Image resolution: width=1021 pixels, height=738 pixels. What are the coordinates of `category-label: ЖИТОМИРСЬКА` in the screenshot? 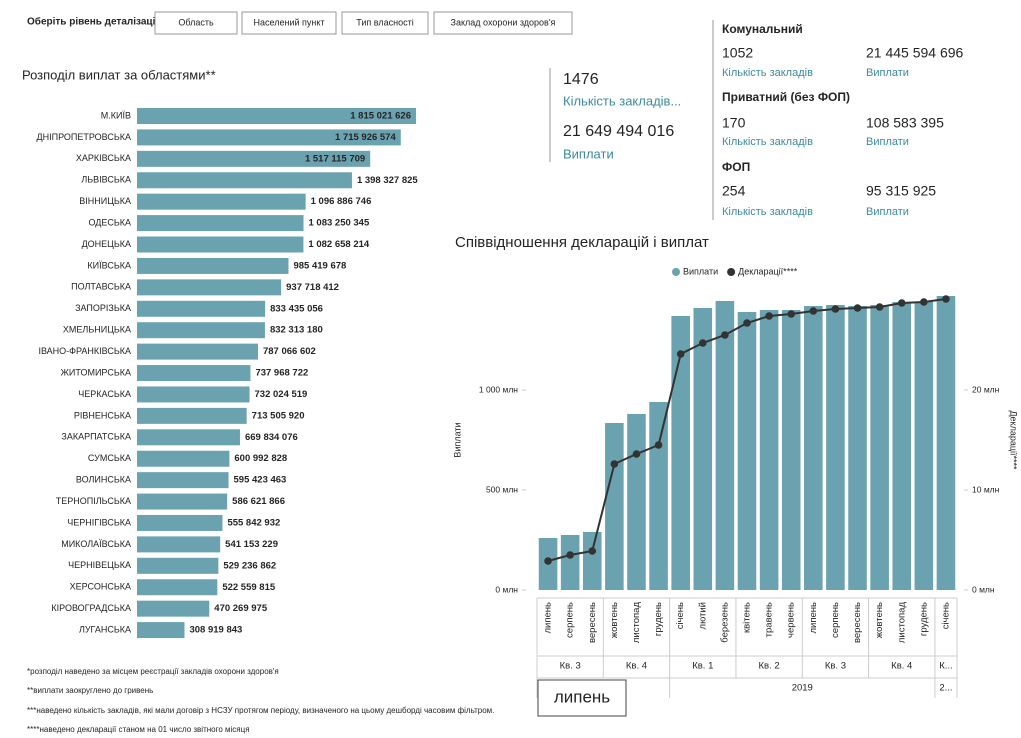 It's located at (96, 372).